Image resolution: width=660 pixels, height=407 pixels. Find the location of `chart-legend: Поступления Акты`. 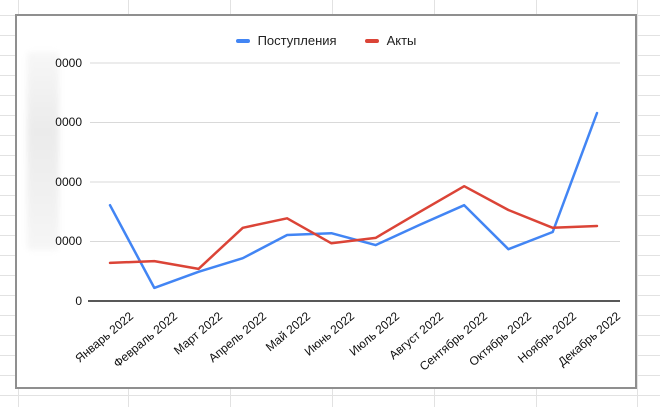

chart-legend: Поступления Акты is located at coordinates (326, 40).